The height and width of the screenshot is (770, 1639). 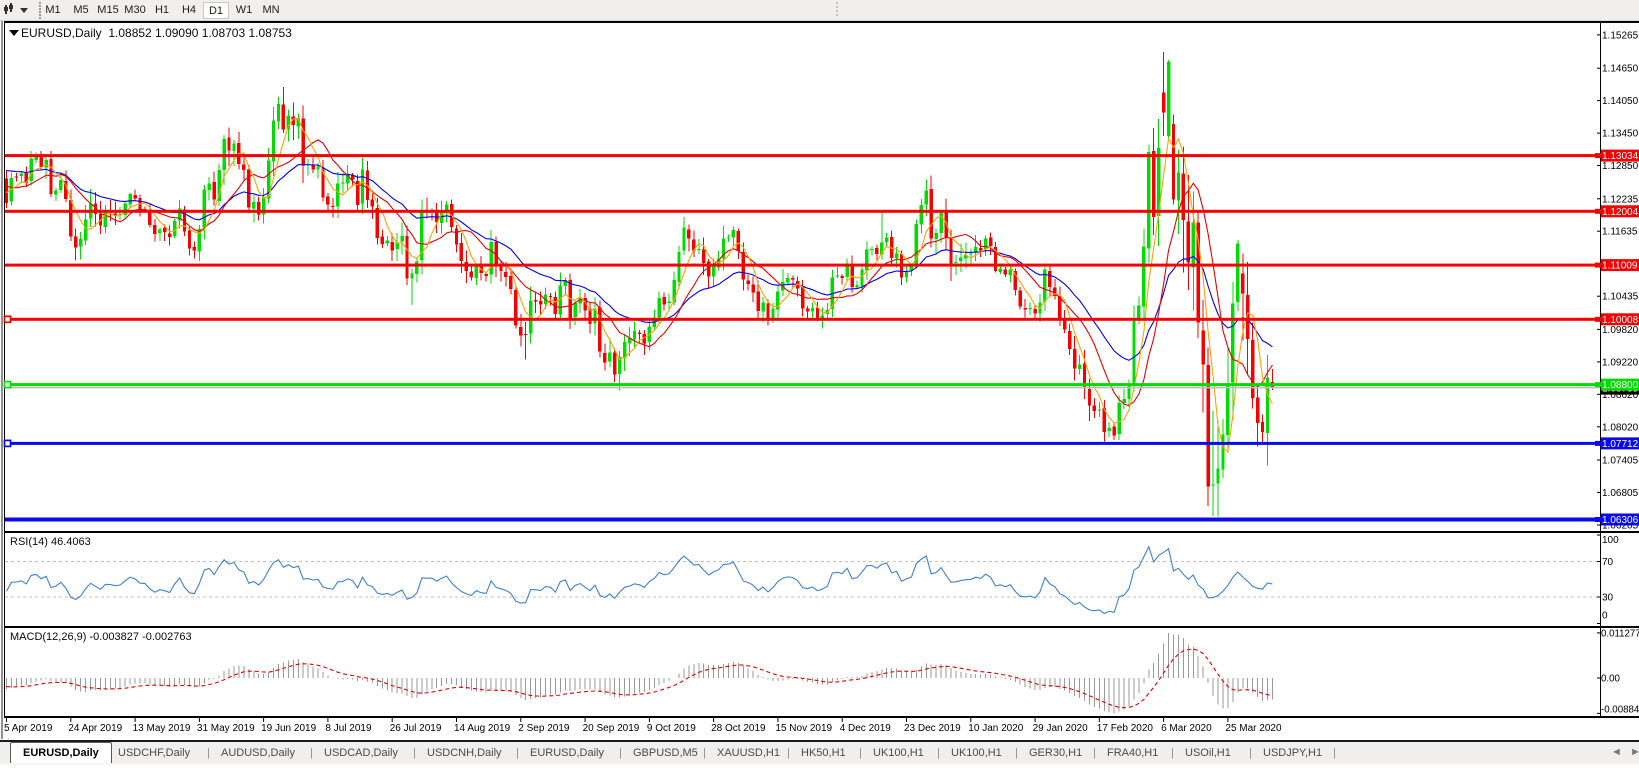 What do you see at coordinates (995, 728) in the screenshot?
I see `svg-text: 10 Jan 2020` at bounding box center [995, 728].